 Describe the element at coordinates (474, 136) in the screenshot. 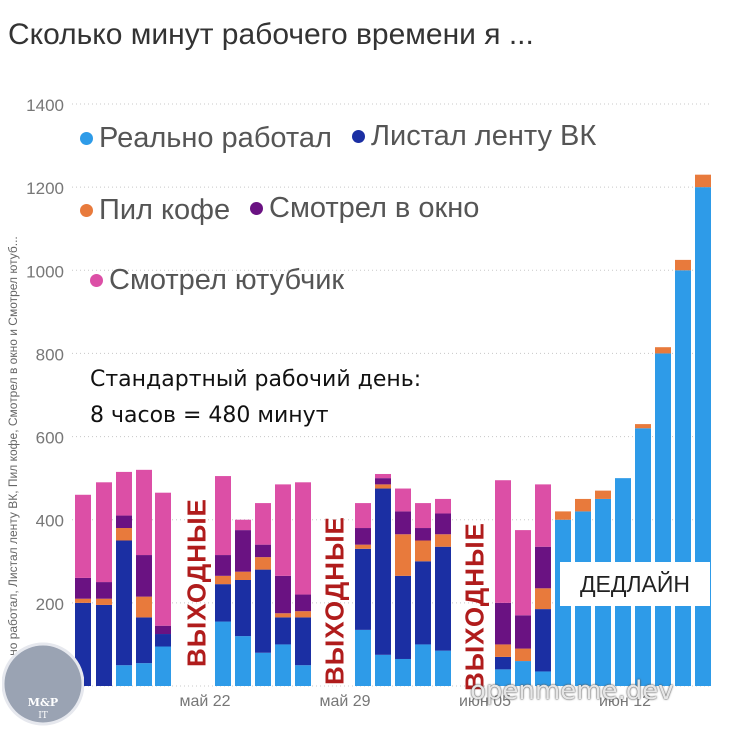

I see `legend-item-vk: Листал ленту ВК` at that location.